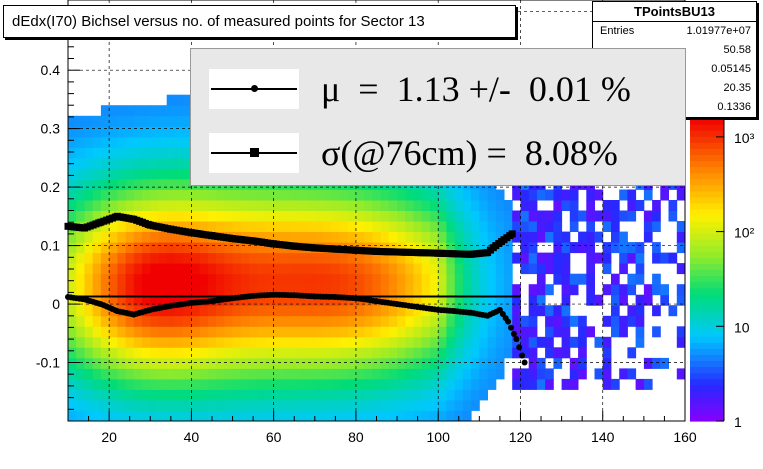  What do you see at coordinates (476, 89) in the screenshot?
I see `fit-mu-text: μ = 1.13 +/- 0.01 %` at bounding box center [476, 89].